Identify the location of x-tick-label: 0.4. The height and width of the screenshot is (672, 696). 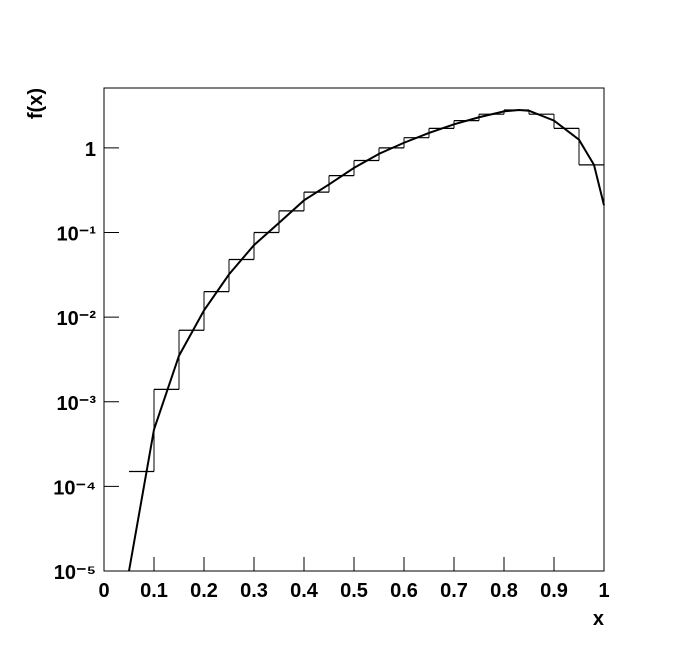
(304, 591).